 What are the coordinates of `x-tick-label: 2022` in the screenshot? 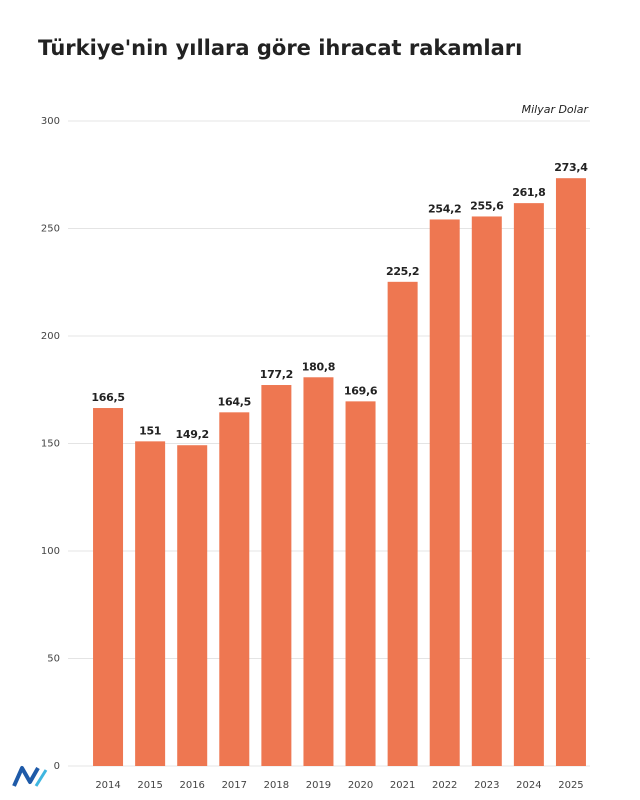 It's located at (444, 785).